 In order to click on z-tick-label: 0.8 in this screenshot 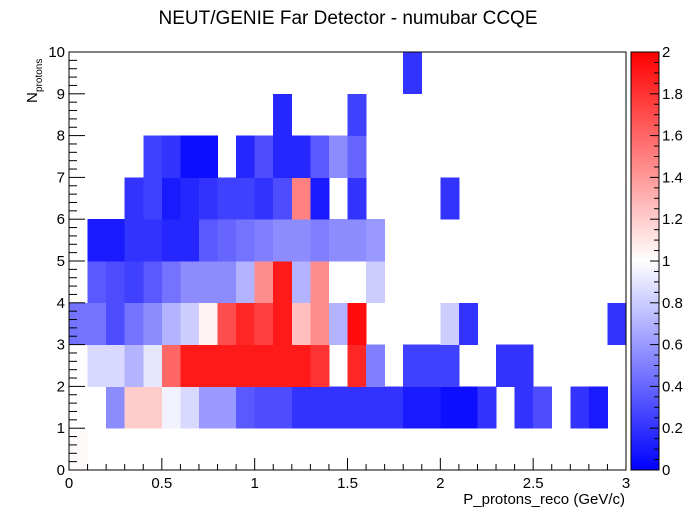, I will do `click(672, 303)`.